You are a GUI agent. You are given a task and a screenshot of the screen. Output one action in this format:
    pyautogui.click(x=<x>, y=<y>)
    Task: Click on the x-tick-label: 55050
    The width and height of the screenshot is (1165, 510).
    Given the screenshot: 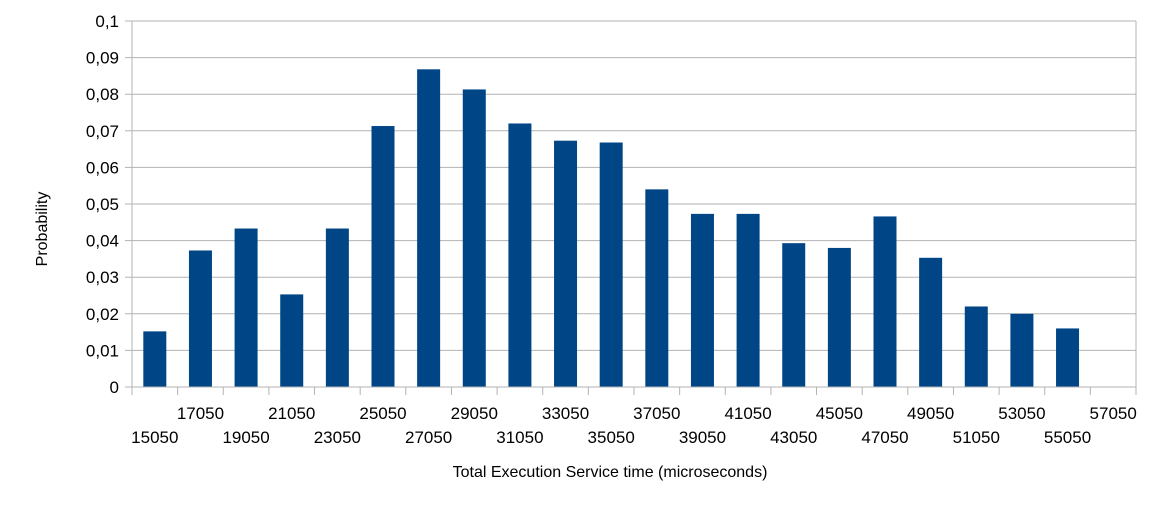 What is the action you would take?
    pyautogui.click(x=1067, y=437)
    